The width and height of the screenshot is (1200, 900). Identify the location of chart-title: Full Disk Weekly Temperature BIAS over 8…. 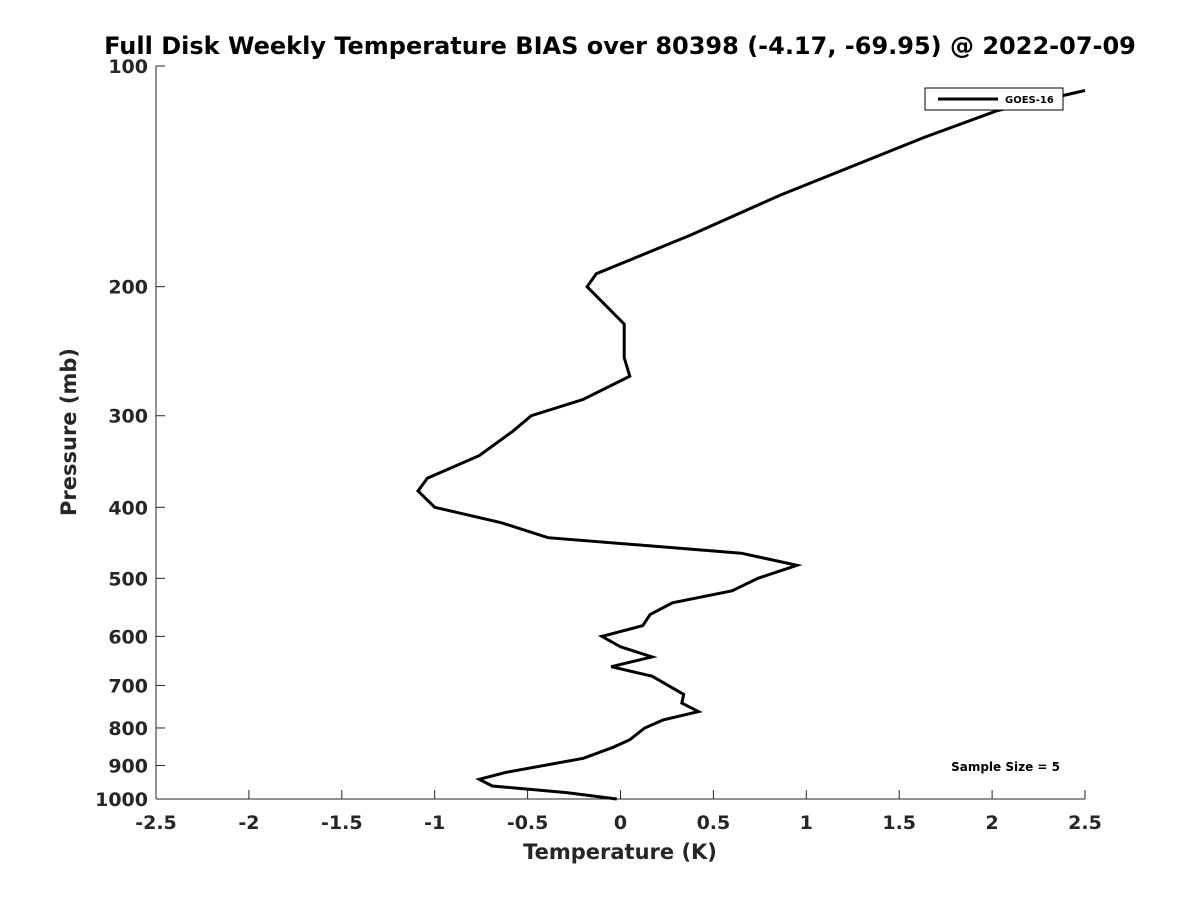
(620, 46).